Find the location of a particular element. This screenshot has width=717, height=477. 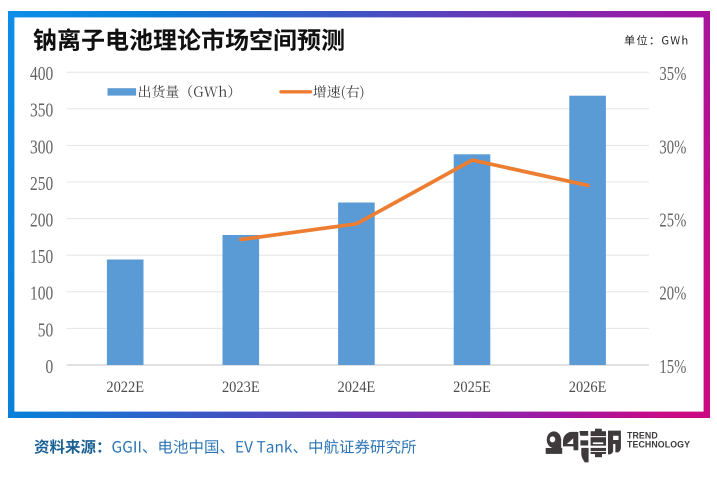

svg-text: 2025E is located at coordinates (472, 388).